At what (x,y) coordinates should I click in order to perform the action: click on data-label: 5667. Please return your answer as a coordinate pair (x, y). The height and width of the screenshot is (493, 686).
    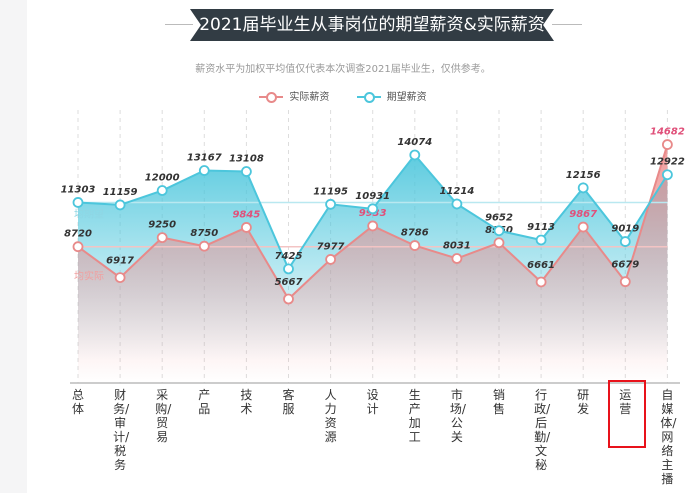
    Looking at the image, I should click on (289, 282).